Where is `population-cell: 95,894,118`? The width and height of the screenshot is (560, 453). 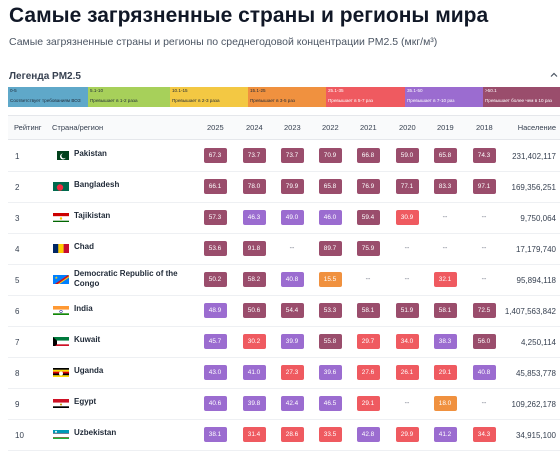 population-cell: 95,894,118 is located at coordinates (536, 280).